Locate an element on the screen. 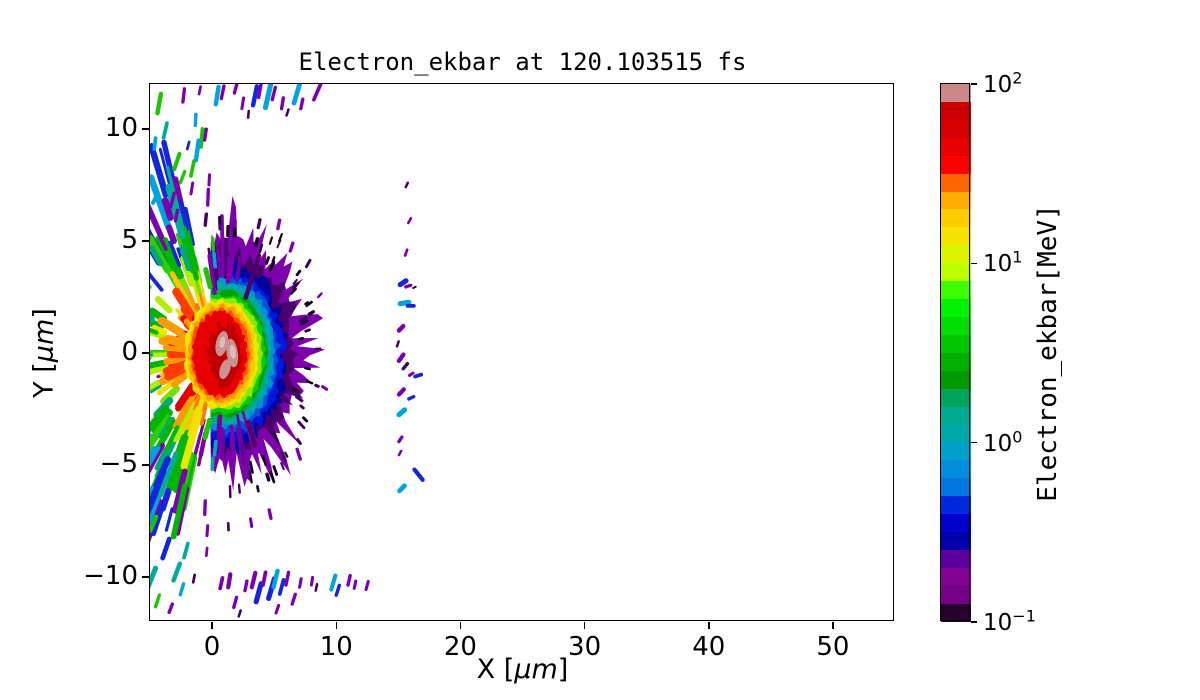 This screenshot has height=700, width=1200. chart-title: Electron_ekbar at 120.103515 fs is located at coordinates (522, 62).